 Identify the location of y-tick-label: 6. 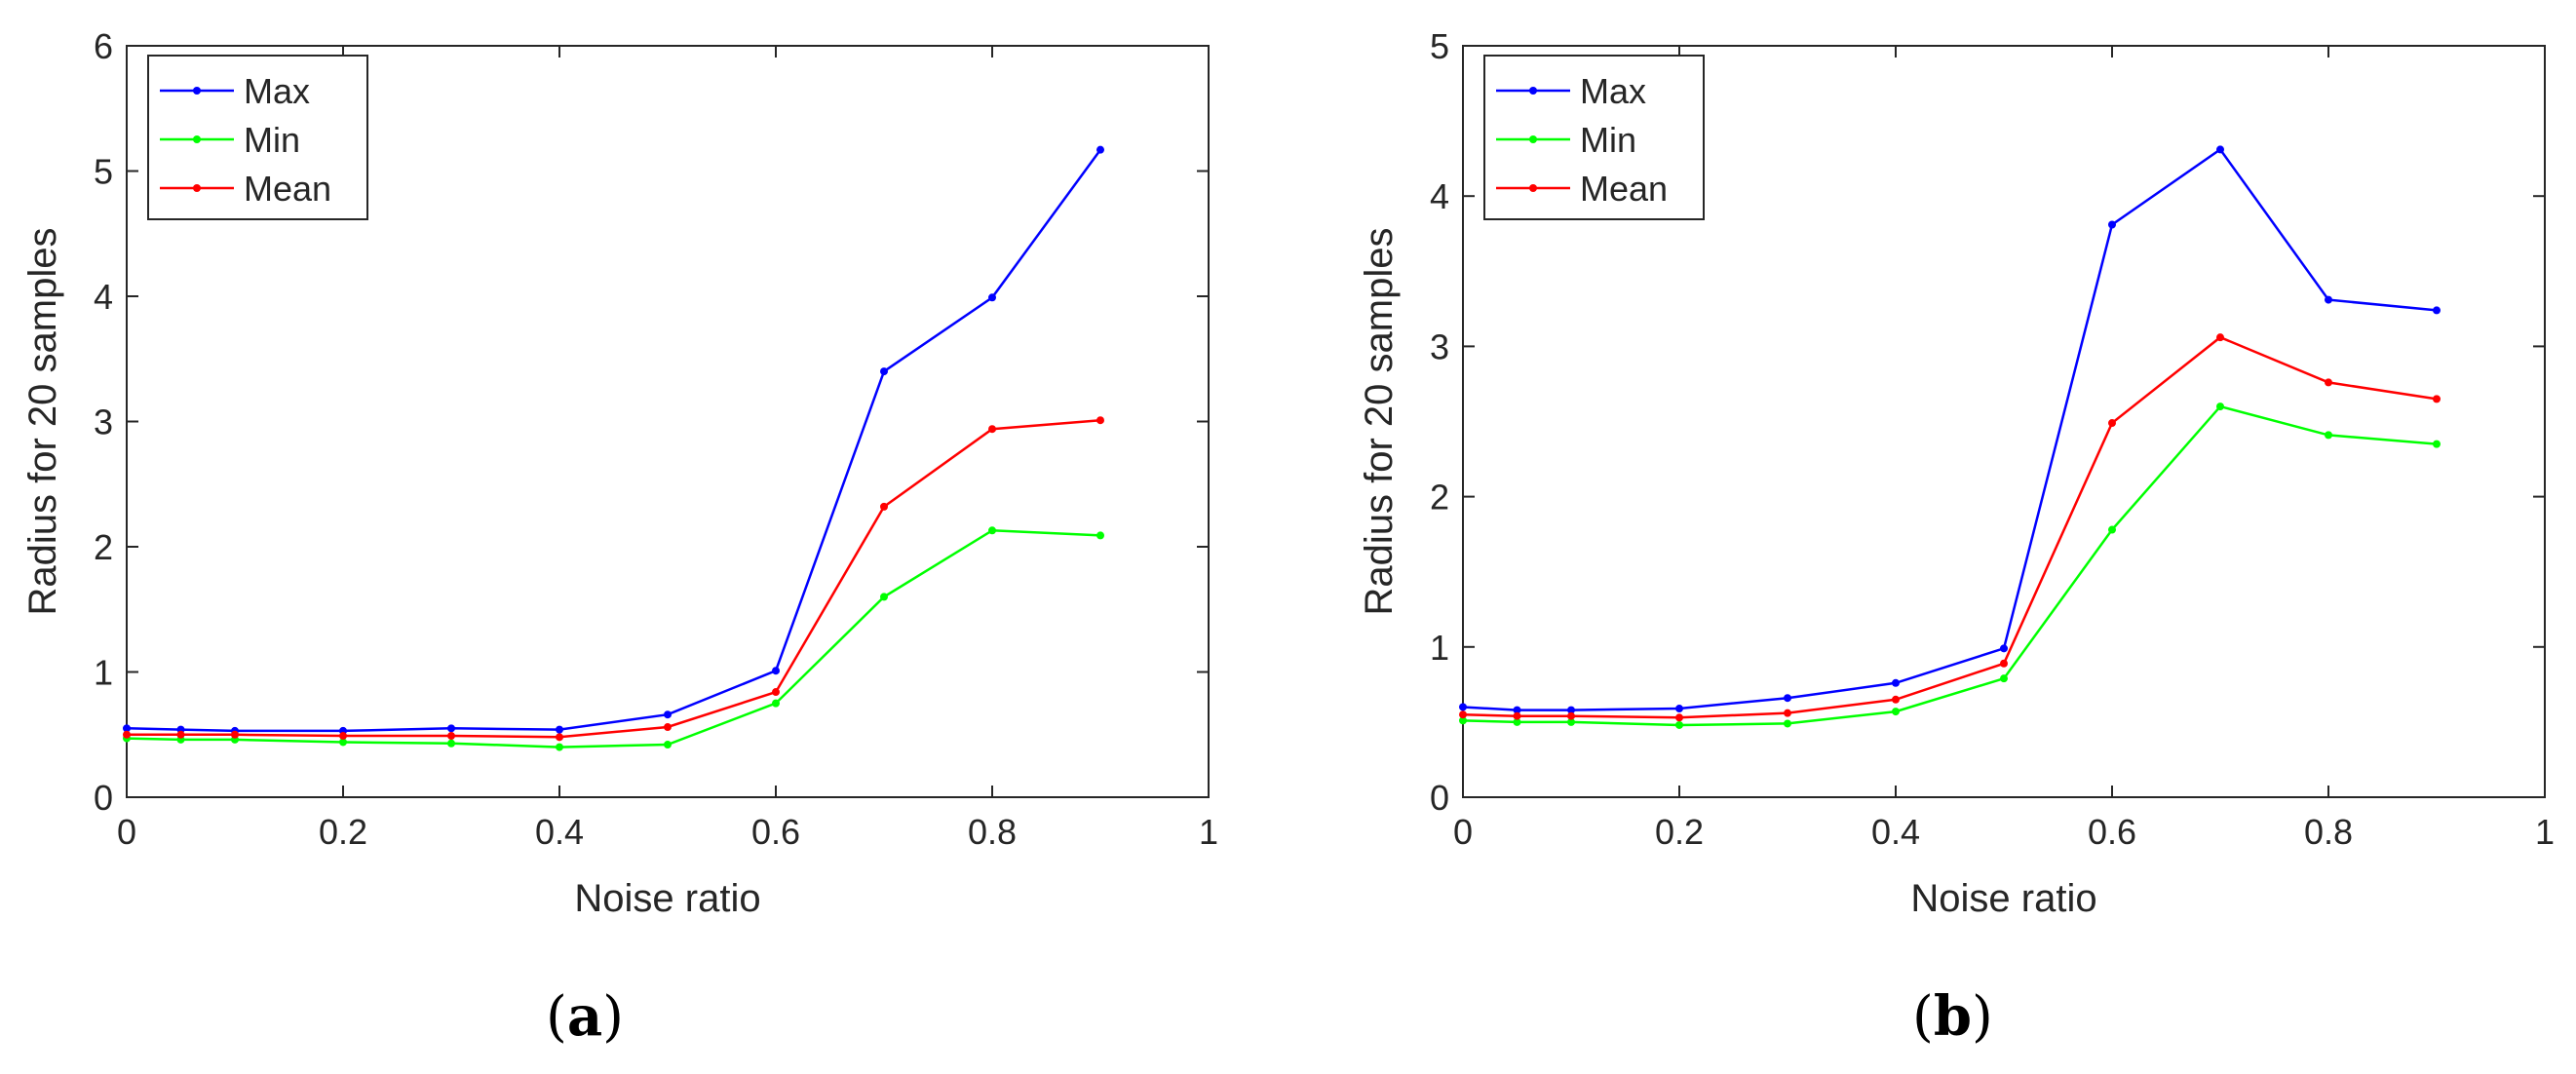
(103, 46).